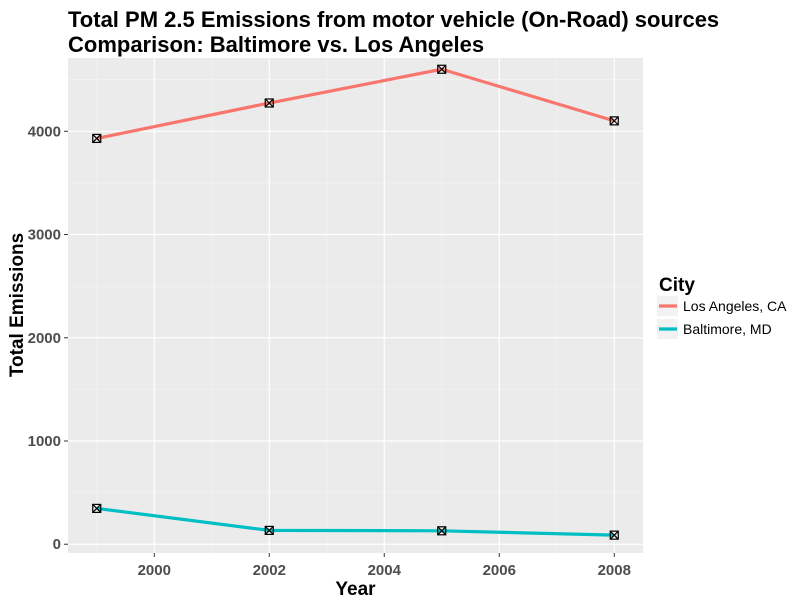 This screenshot has height=600, width=800. What do you see at coordinates (276, 44) in the screenshot?
I see `chart-subtitle: Comparison: Baltimore vs. Los Angeles` at bounding box center [276, 44].